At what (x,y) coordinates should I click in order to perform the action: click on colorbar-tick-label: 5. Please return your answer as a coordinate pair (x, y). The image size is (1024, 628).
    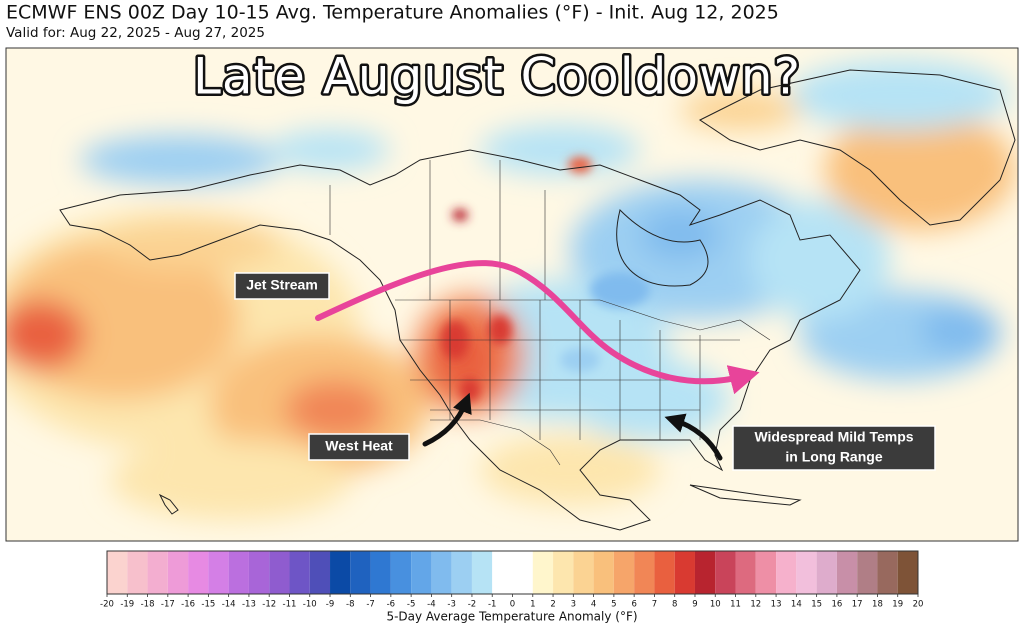
    Looking at the image, I should click on (613, 605).